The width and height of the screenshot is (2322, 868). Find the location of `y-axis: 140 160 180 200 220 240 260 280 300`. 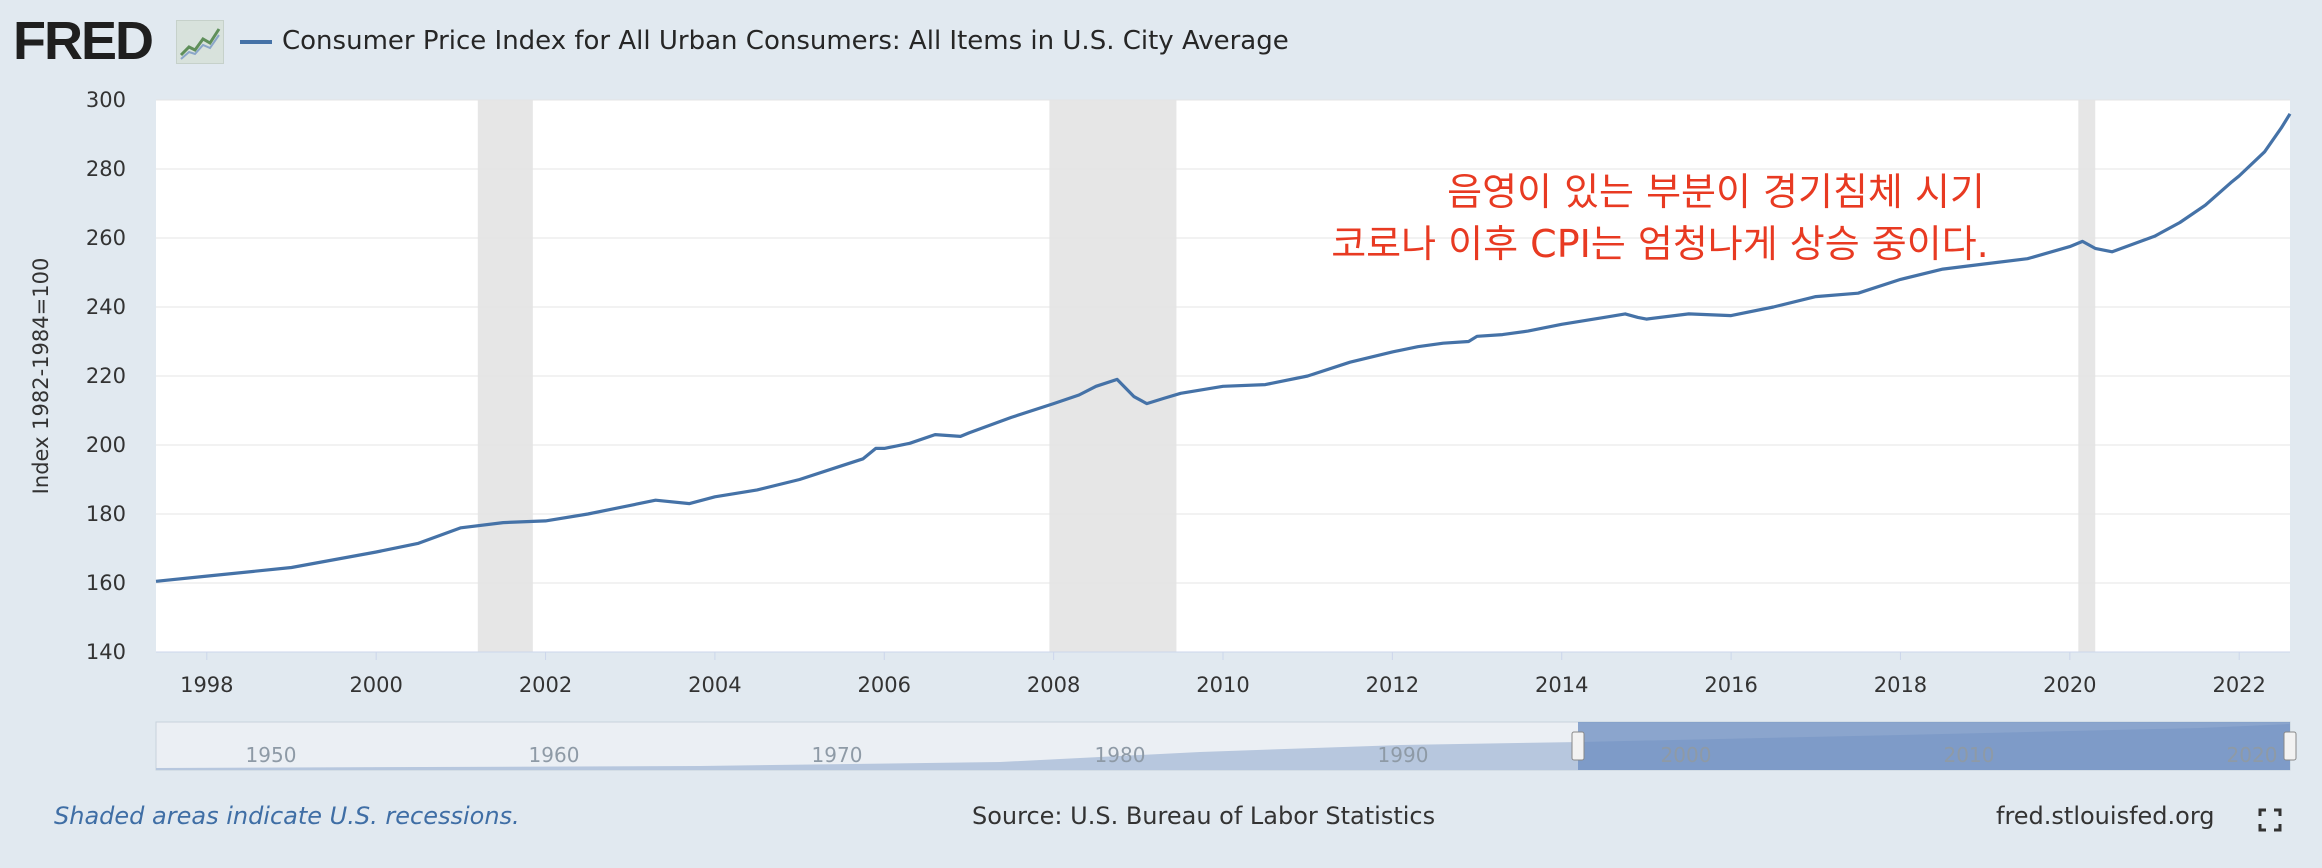

y-axis: 140 160 180 200 220 240 260 280 300 is located at coordinates (106, 376).